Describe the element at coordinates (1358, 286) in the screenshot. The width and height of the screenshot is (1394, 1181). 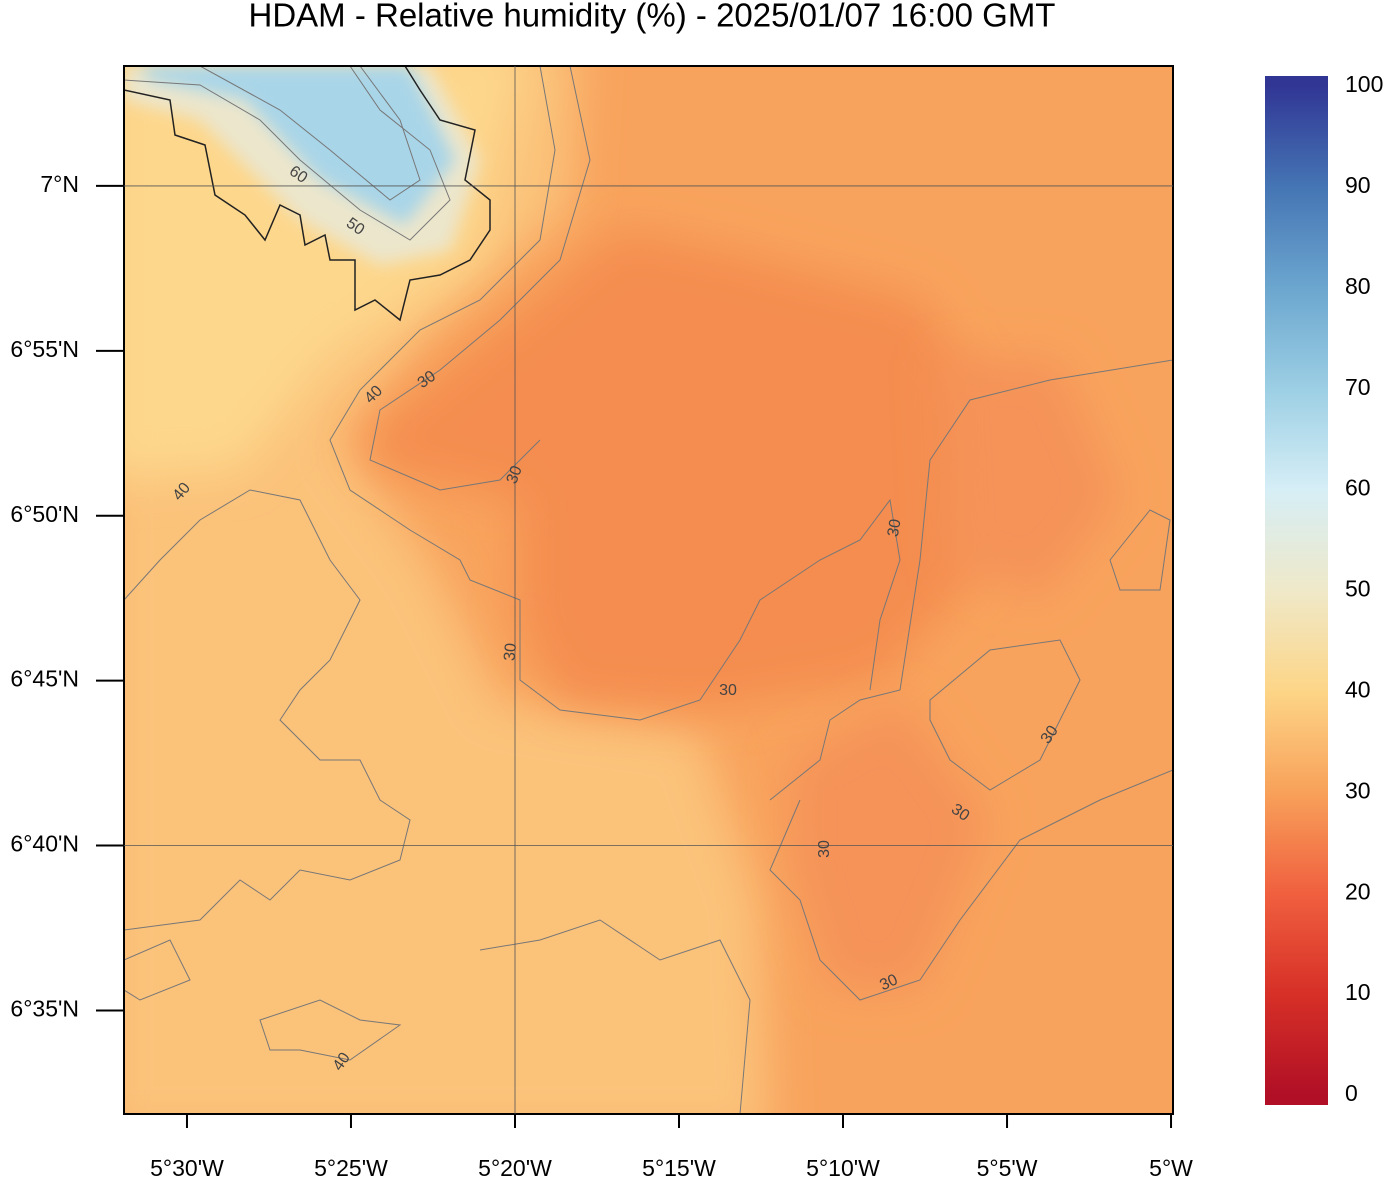
I see `colorbar-tick-label: 80` at that location.